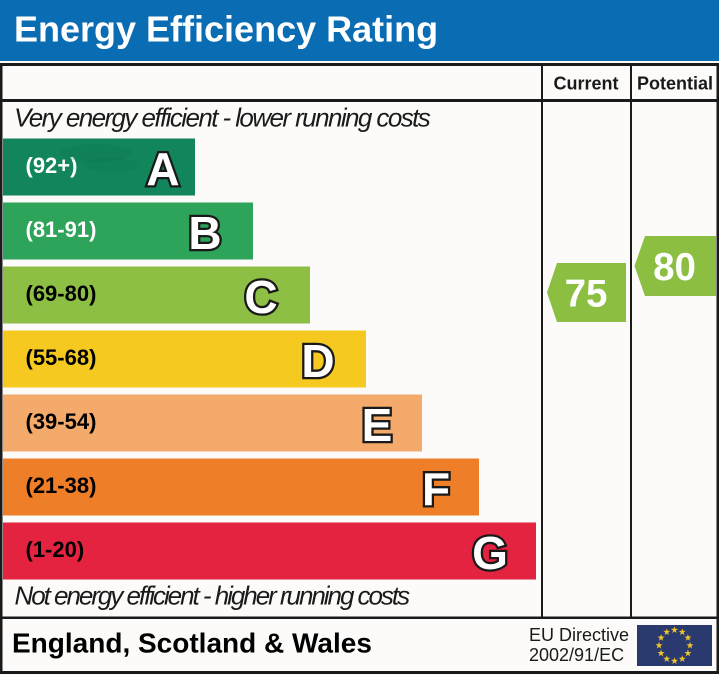 Image resolution: width=719 pixels, height=675 pixels. I want to click on svg-text: (55-68), so click(61, 357).